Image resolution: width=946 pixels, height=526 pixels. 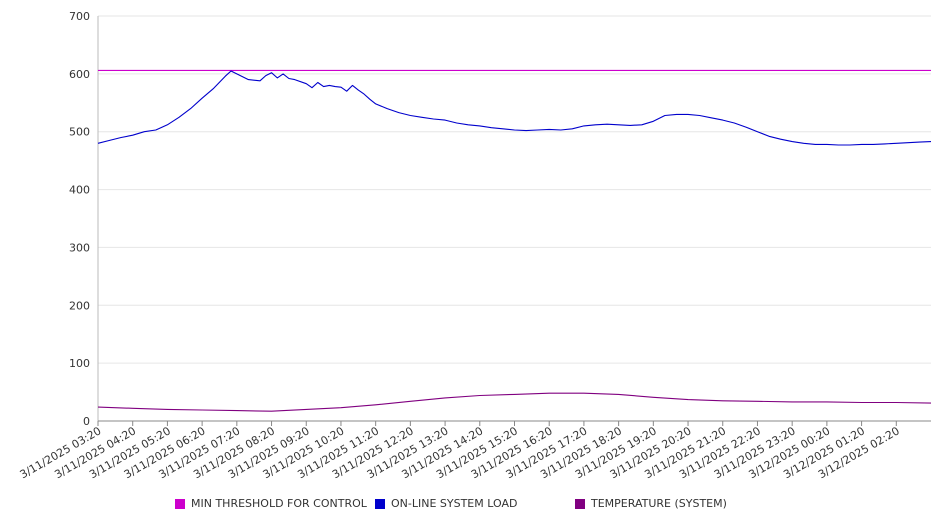 What do you see at coordinates (380, 503) in the screenshot?
I see `legend-swatch-system-load` at bounding box center [380, 503].